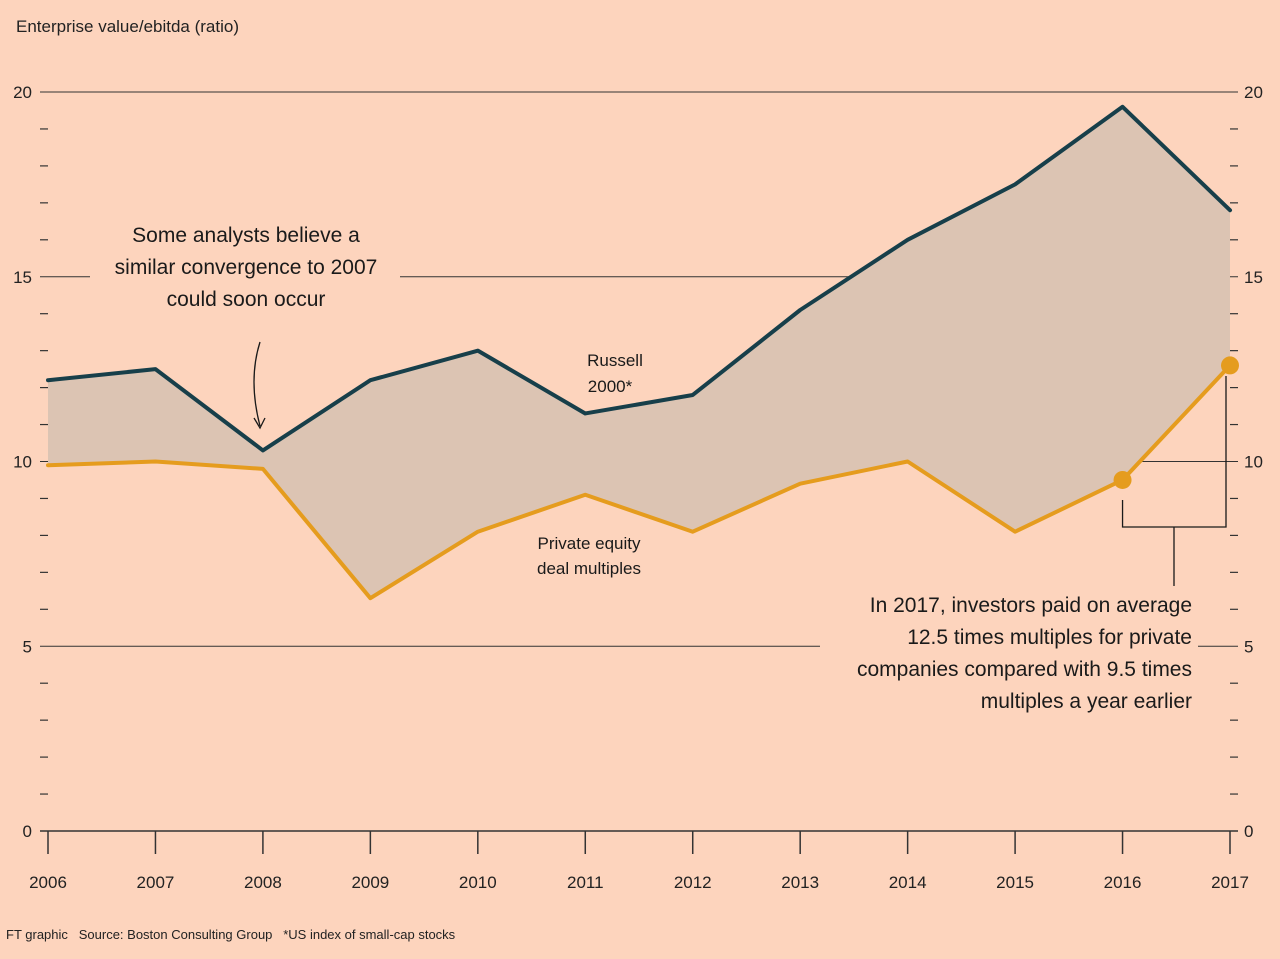 The image size is (1280, 959). What do you see at coordinates (1122, 479) in the screenshot?
I see `highlight-point-2016` at bounding box center [1122, 479].